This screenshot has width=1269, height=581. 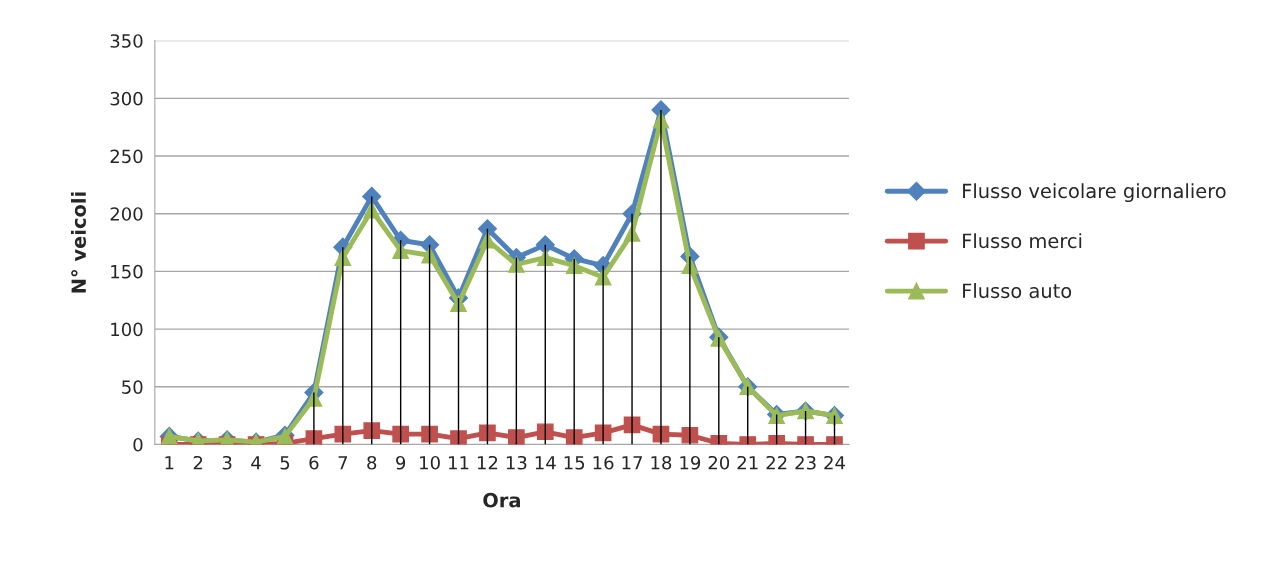 What do you see at coordinates (516, 462) in the screenshot?
I see `x-tick-label: 13` at bounding box center [516, 462].